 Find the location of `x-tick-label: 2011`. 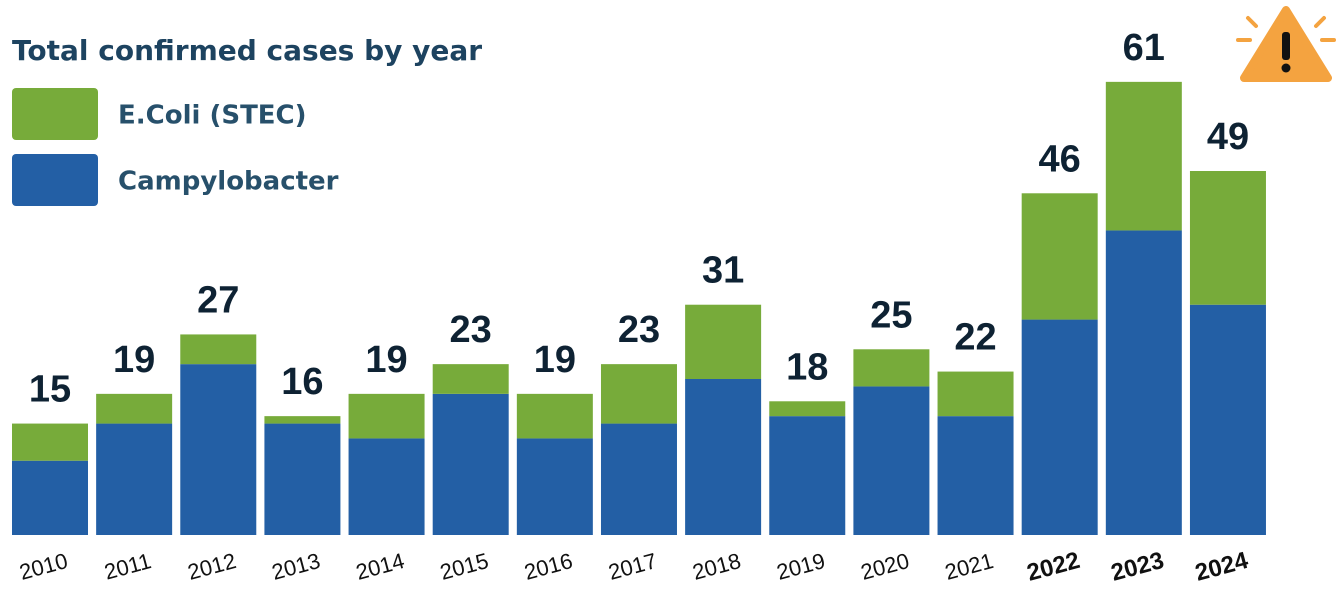

x-tick-label: 2011 is located at coordinates (128, 566).